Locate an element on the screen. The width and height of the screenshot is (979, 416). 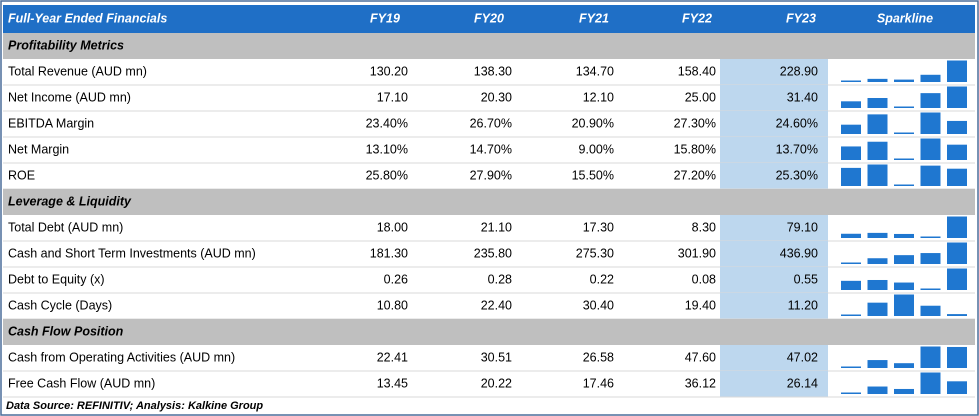
cell-value: 20.30 is located at coordinates (496, 97).